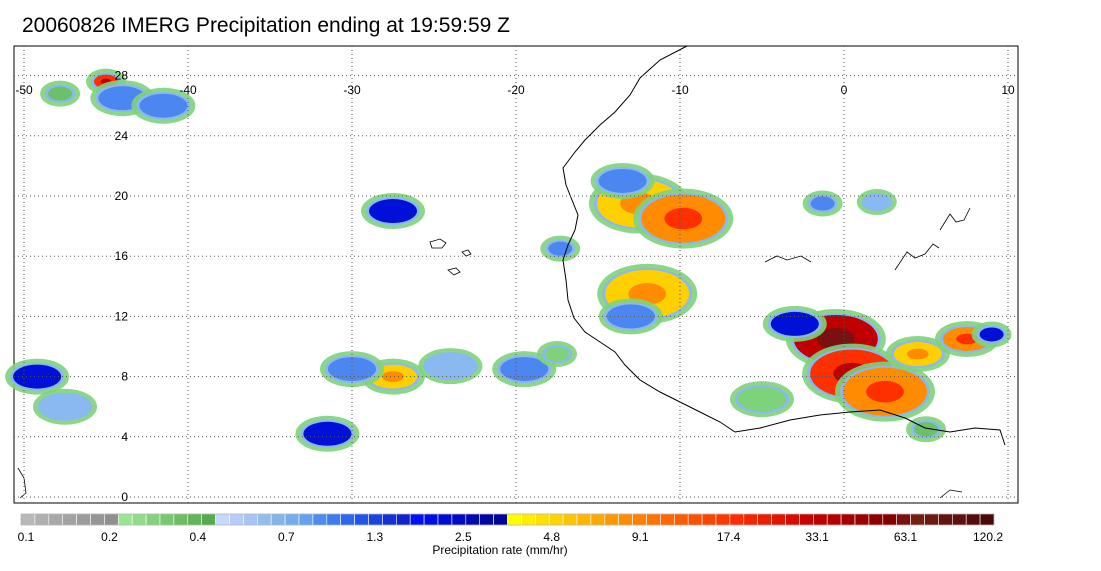 The width and height of the screenshot is (1101, 571). Describe the element at coordinates (551, 537) in the screenshot. I see `colorbar-tick-label: 4.8` at that location.